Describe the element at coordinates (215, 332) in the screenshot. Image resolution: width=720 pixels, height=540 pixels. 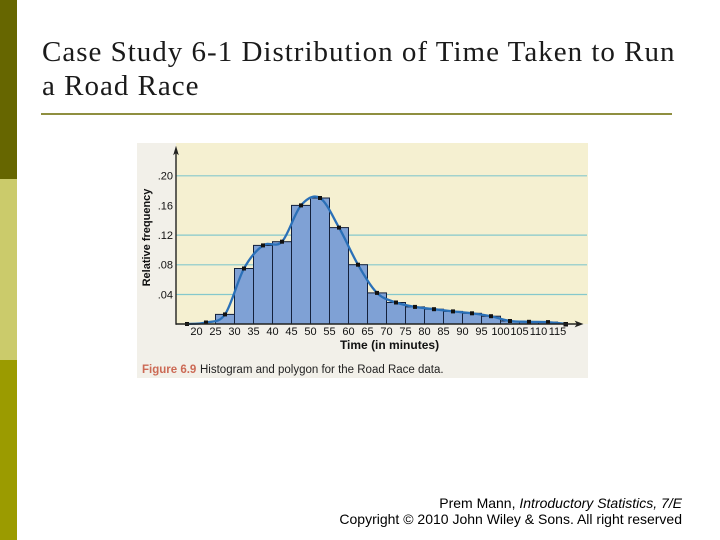
I see `svg-text: 25` at that location.